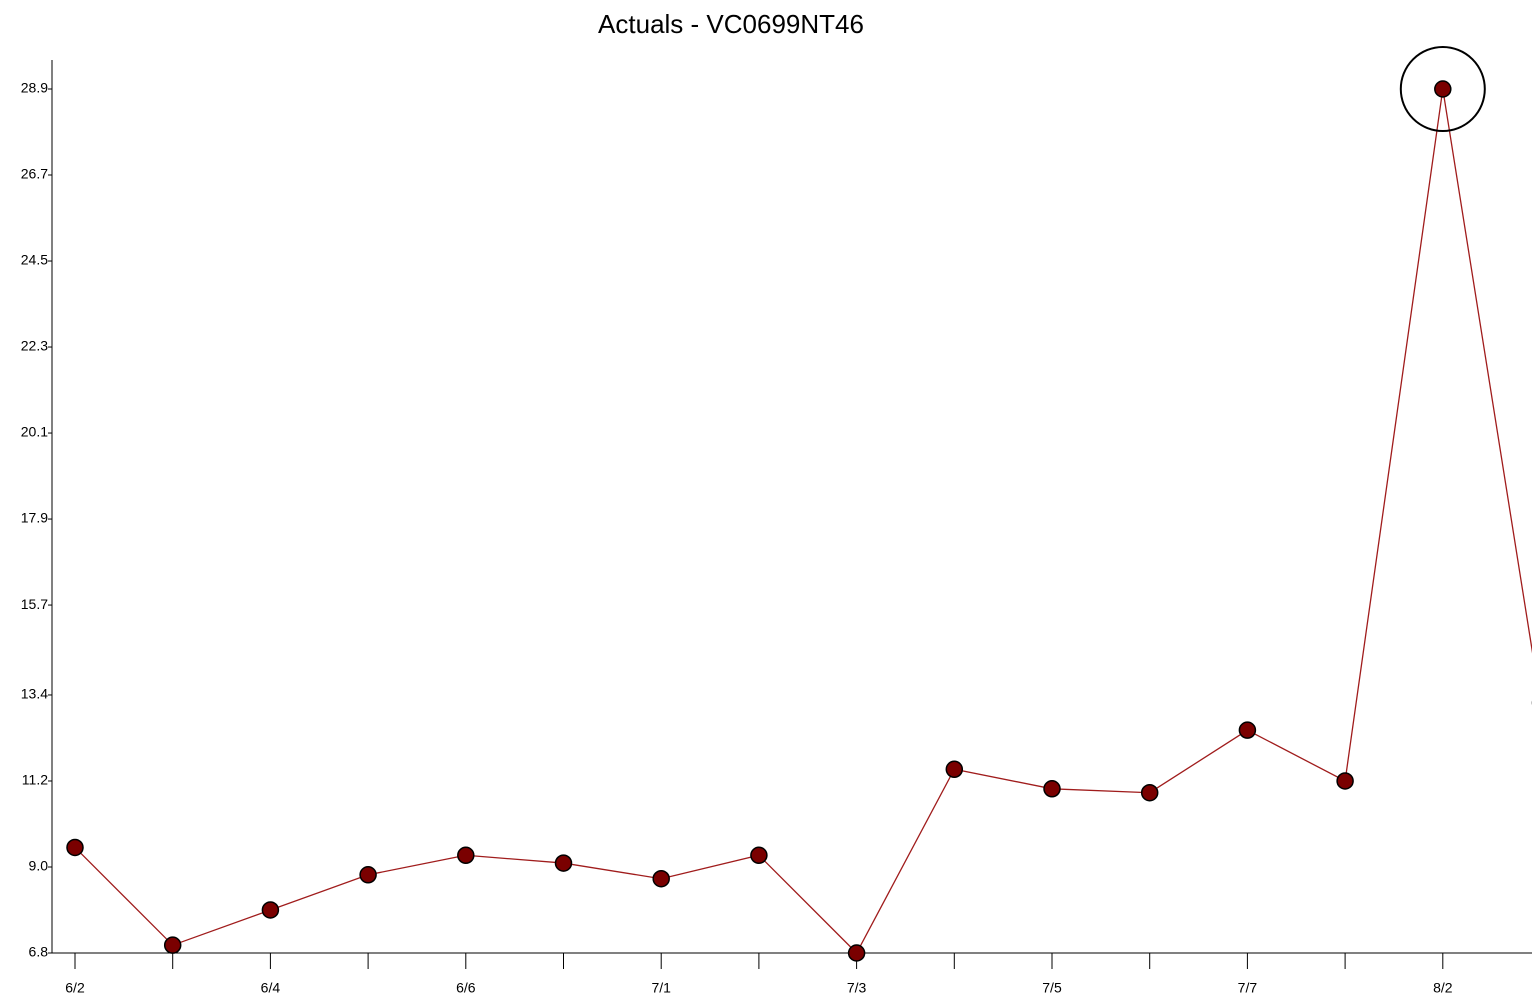 Image resolution: width=1532 pixels, height=1002 pixels. I want to click on y-tick-label: 6.8, so click(39, 952).